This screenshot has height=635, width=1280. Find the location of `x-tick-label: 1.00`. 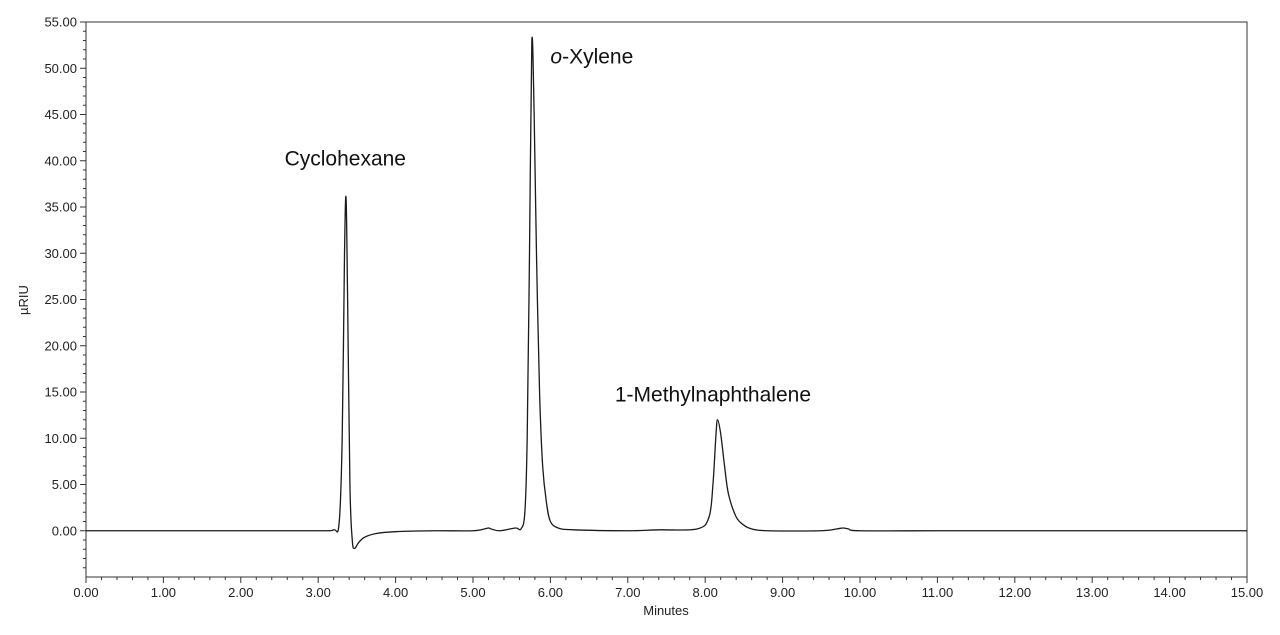

x-tick-label: 1.00 is located at coordinates (163, 592).